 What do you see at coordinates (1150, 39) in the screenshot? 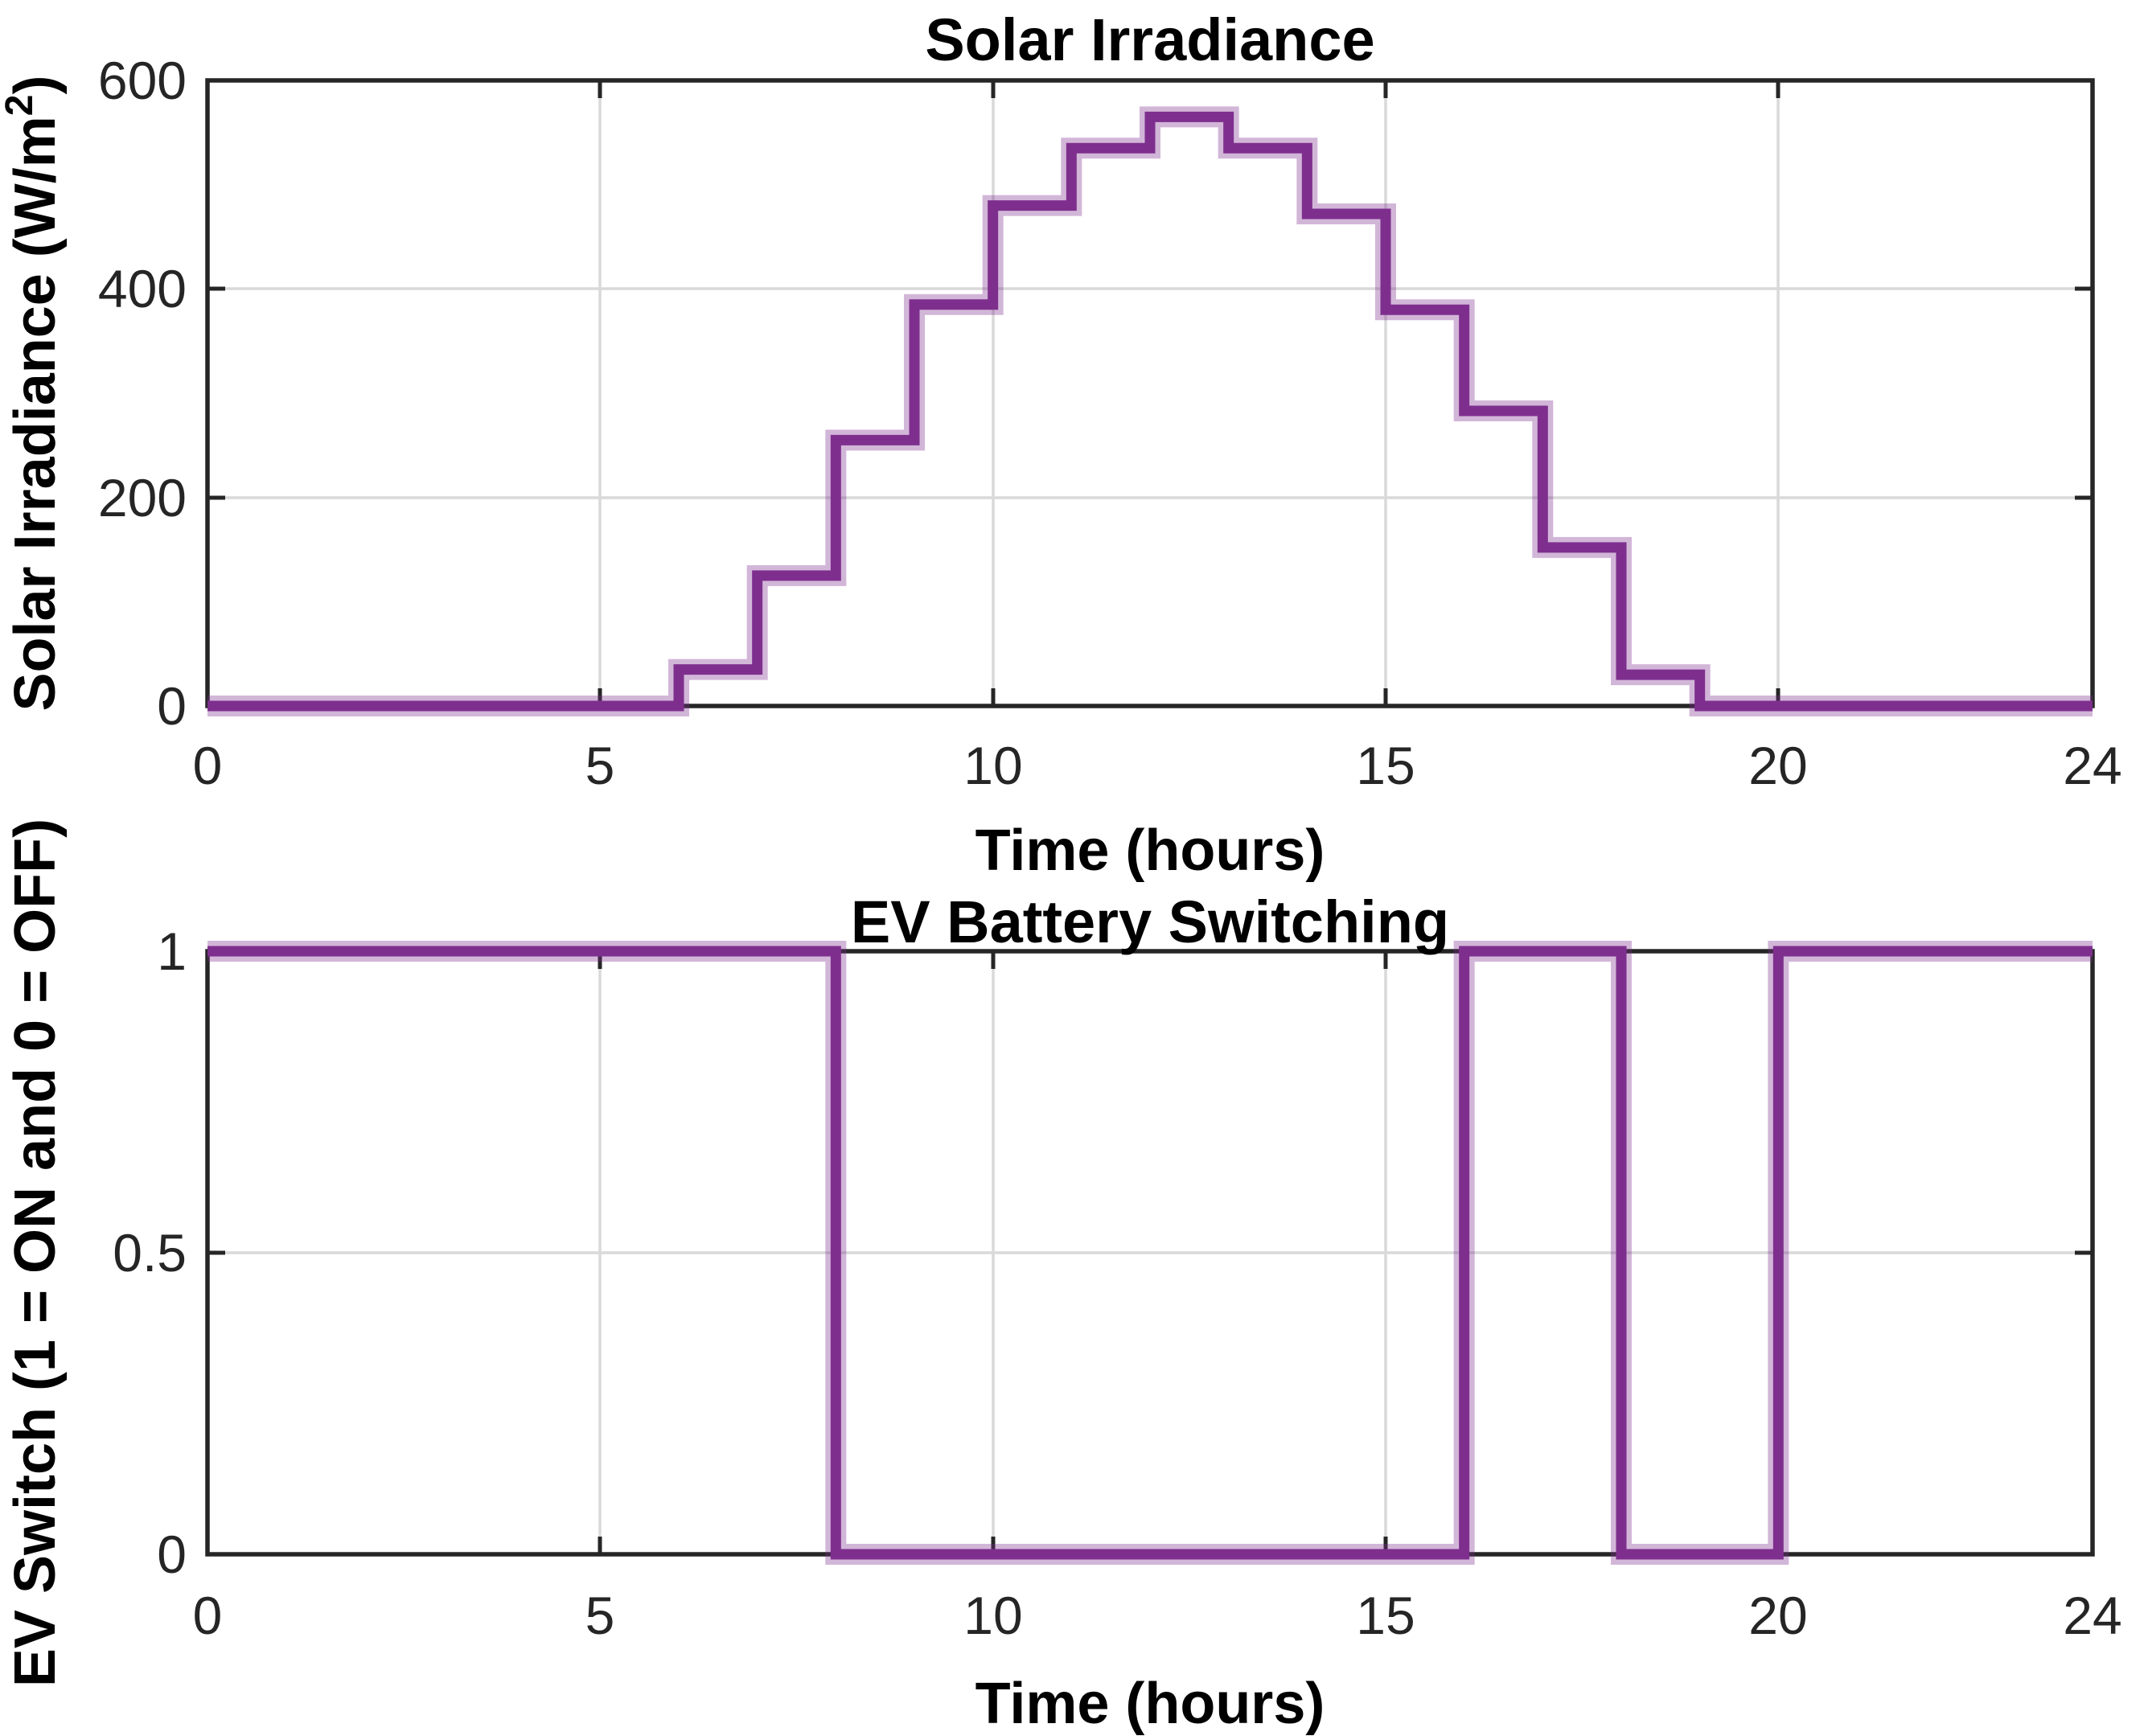
I see `solar-plot-title: Solar Irradiance` at bounding box center [1150, 39].